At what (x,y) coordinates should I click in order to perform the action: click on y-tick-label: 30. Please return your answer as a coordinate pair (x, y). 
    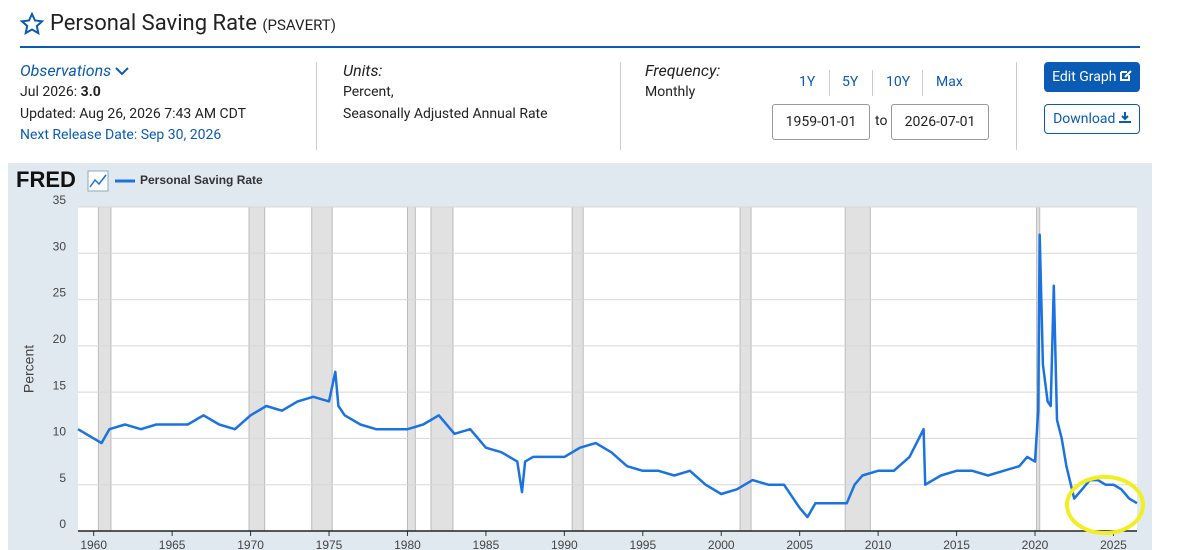
    Looking at the image, I should click on (60, 246).